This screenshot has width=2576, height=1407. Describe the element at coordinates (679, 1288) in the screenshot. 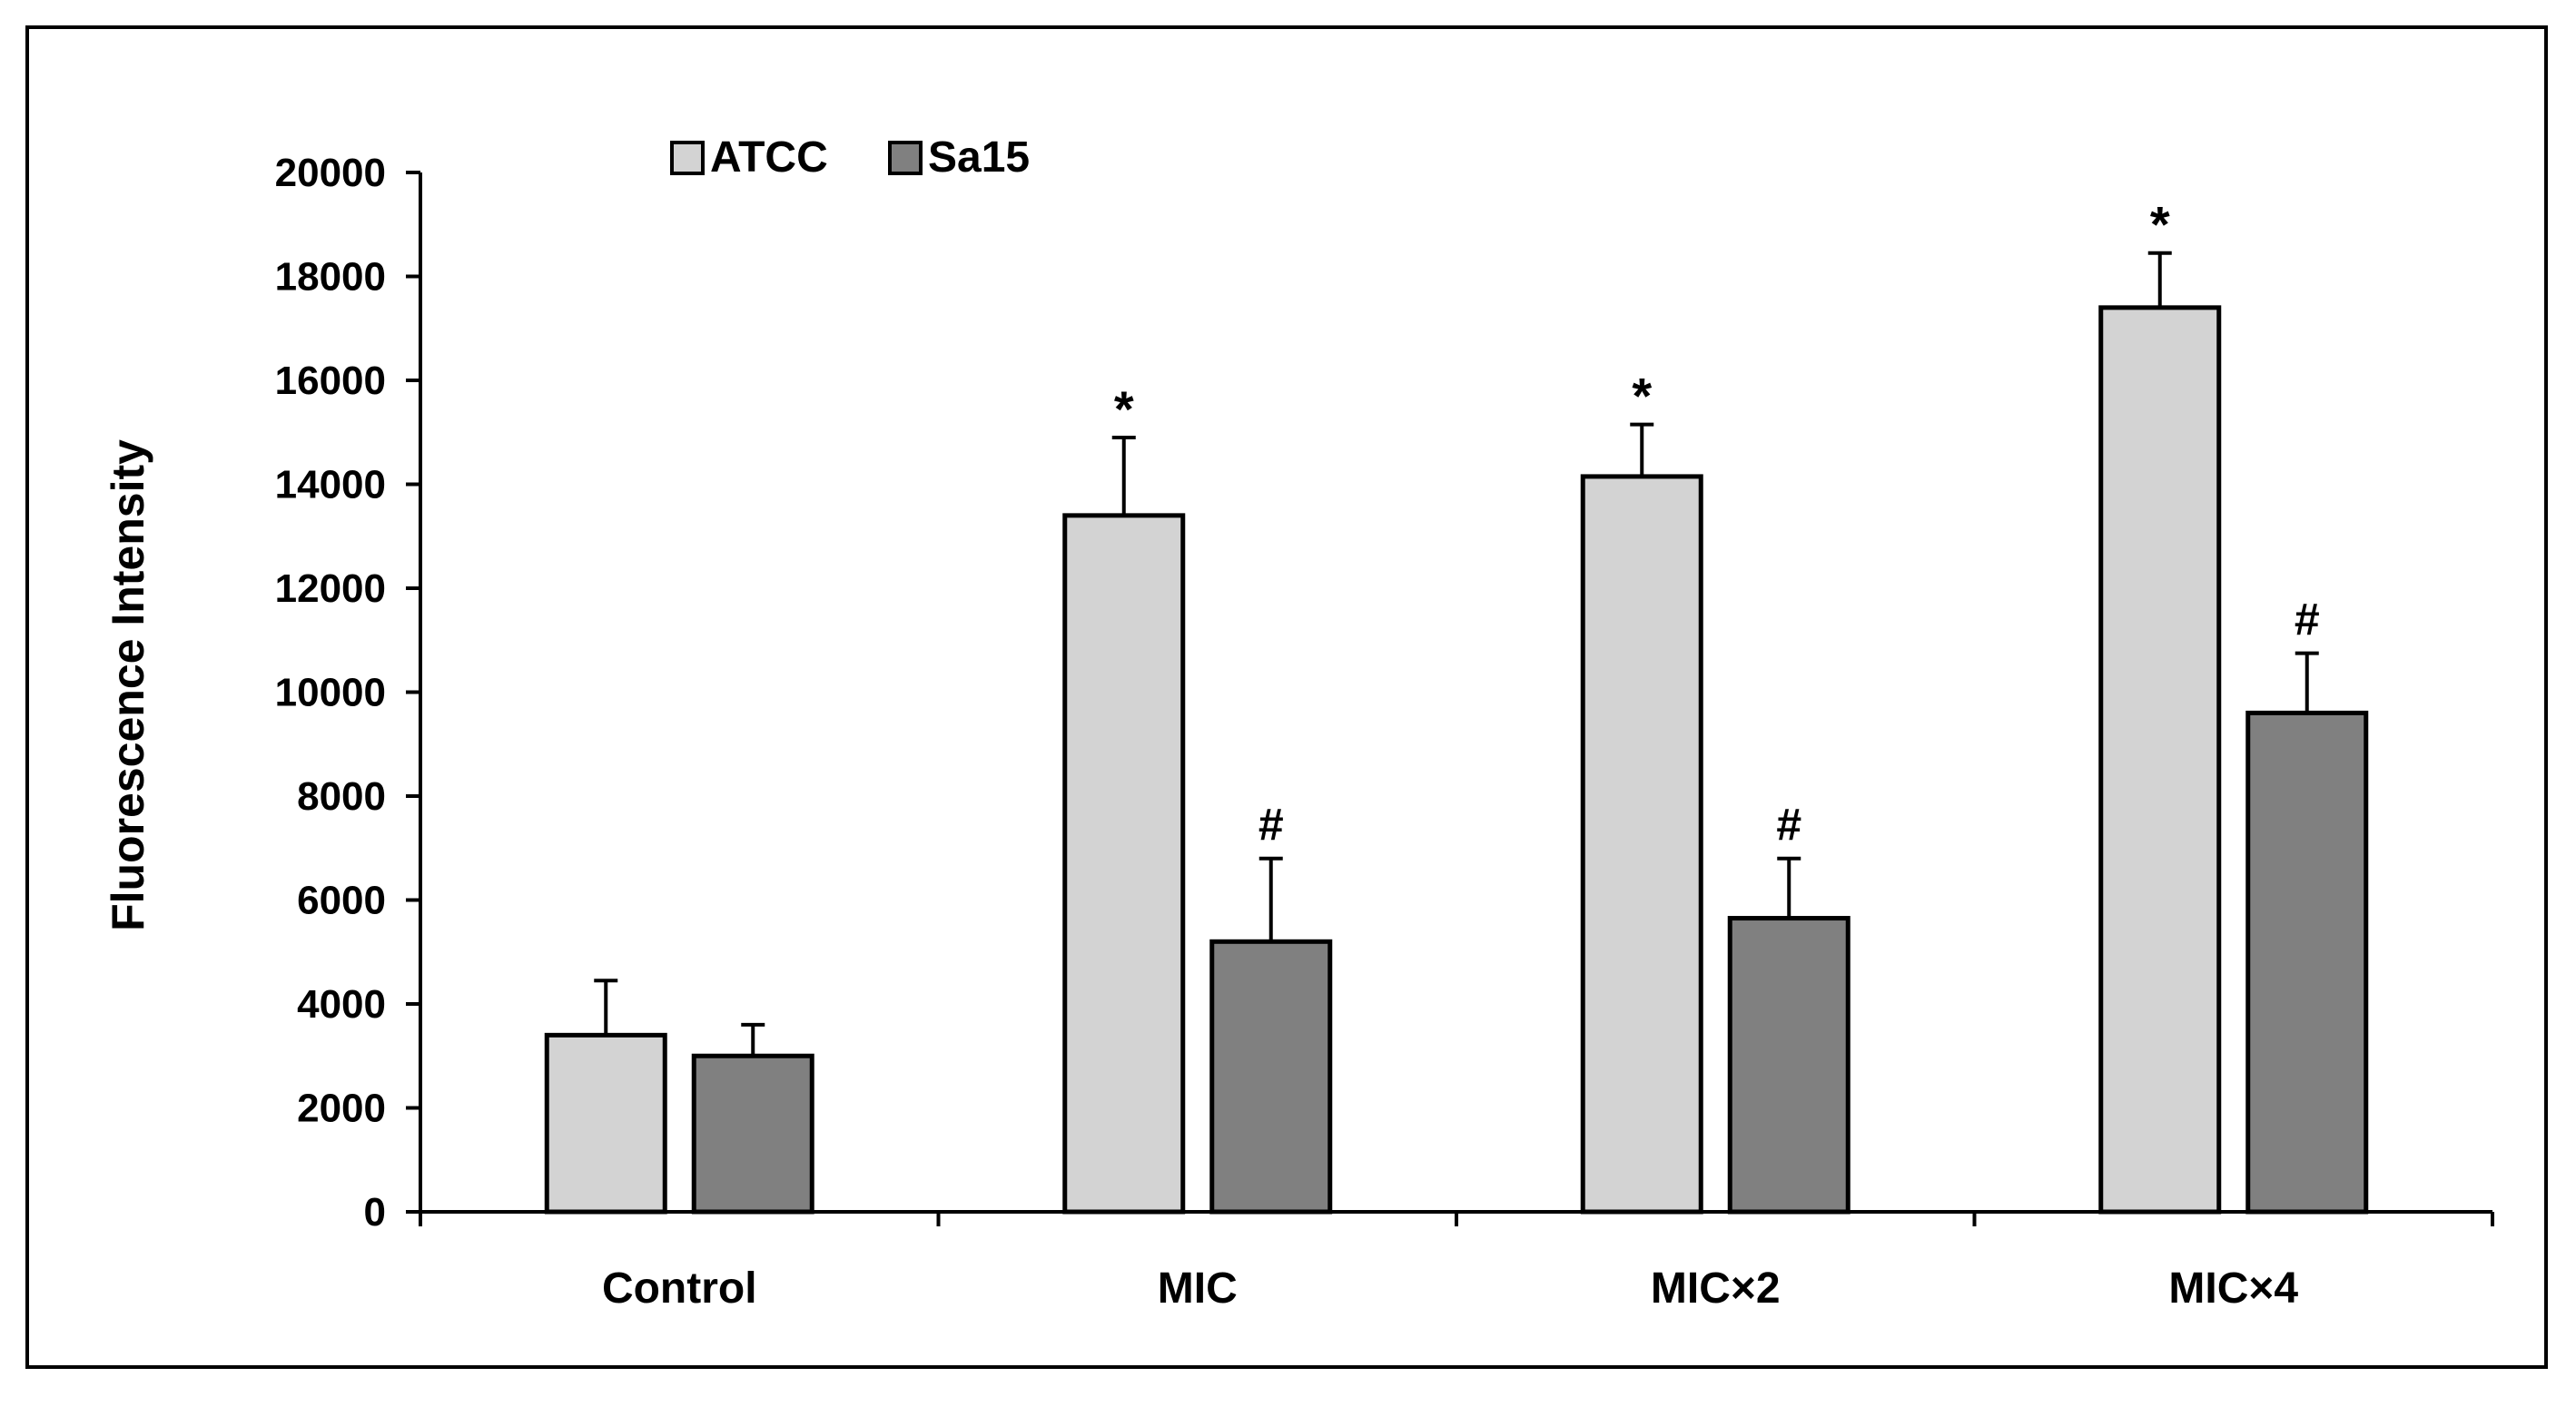

I see `x-category-label: Control` at that location.